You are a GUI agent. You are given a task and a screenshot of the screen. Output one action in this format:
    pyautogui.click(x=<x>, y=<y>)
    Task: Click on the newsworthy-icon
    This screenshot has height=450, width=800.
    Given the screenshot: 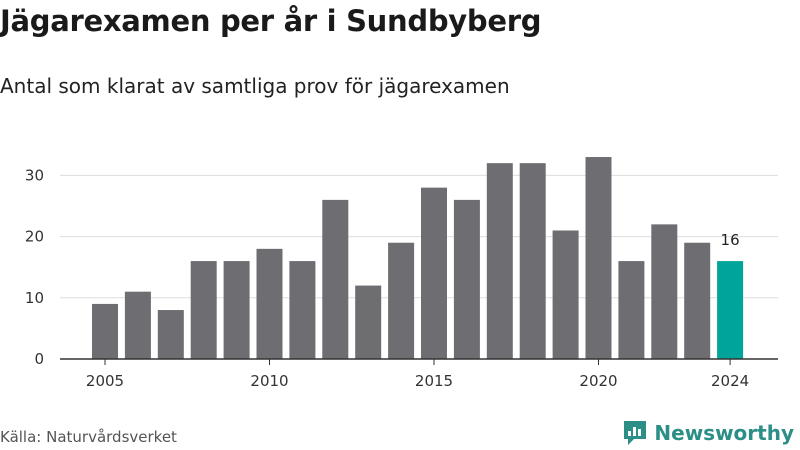 What is the action you would take?
    pyautogui.click(x=635, y=433)
    